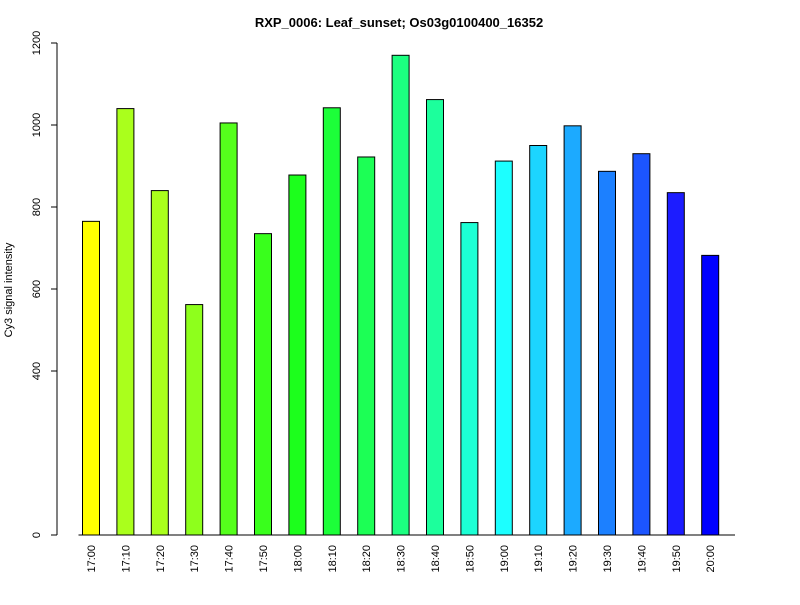 The height and width of the screenshot is (605, 800). I want to click on y-tick-label: 800, so click(37, 207).